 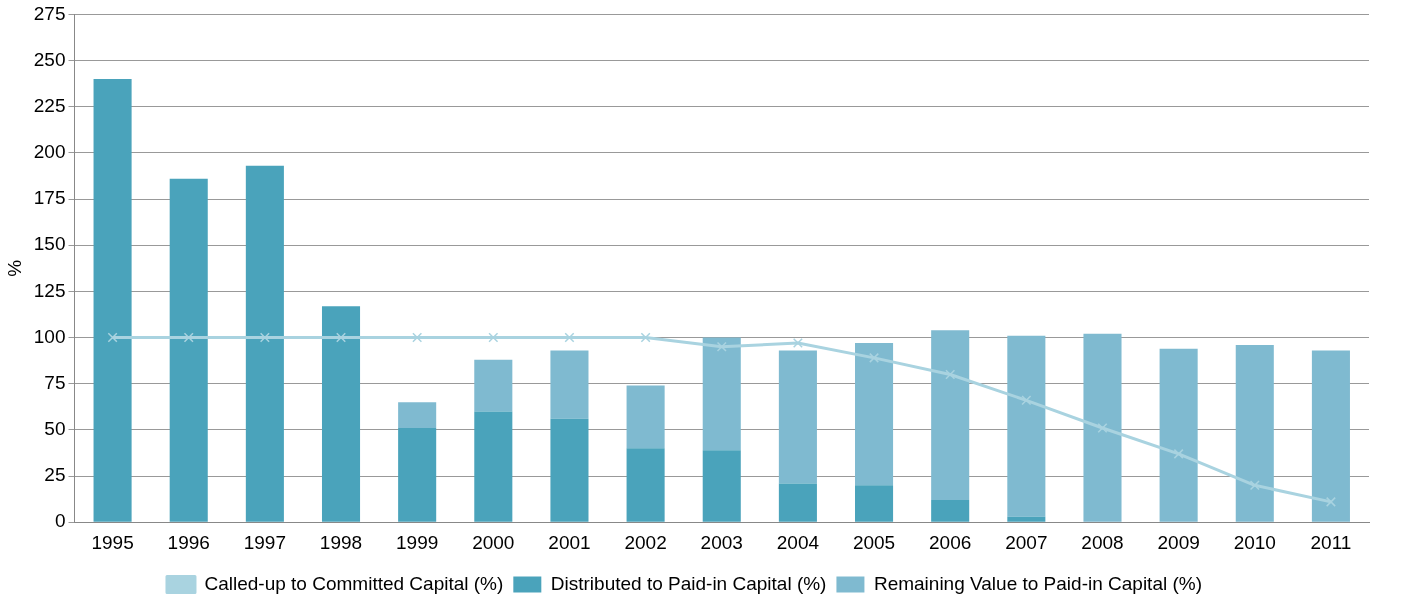 I want to click on x-tick-label: 1996, so click(x=188, y=542).